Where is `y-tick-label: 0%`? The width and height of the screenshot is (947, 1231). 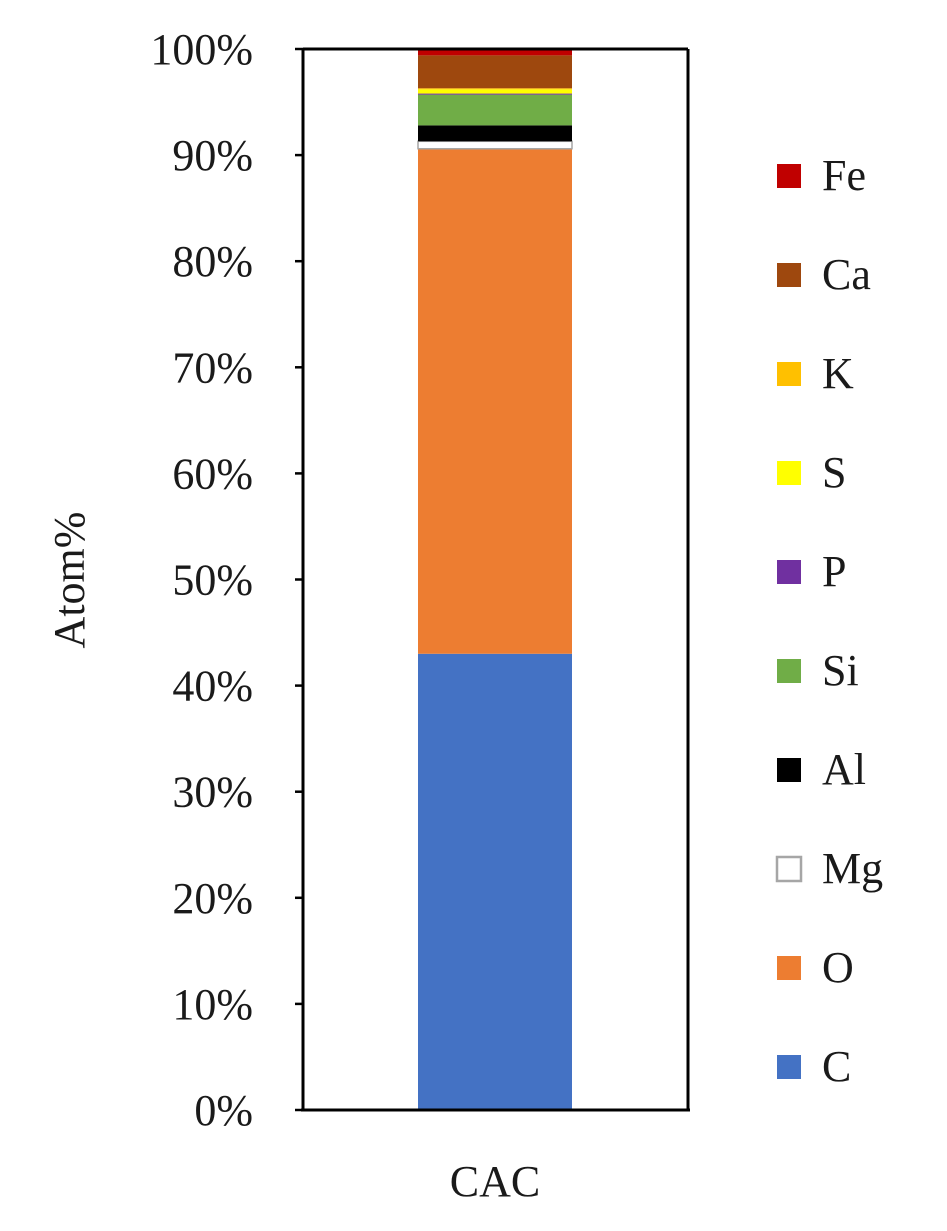
y-tick-label: 0% is located at coordinates (223, 1110).